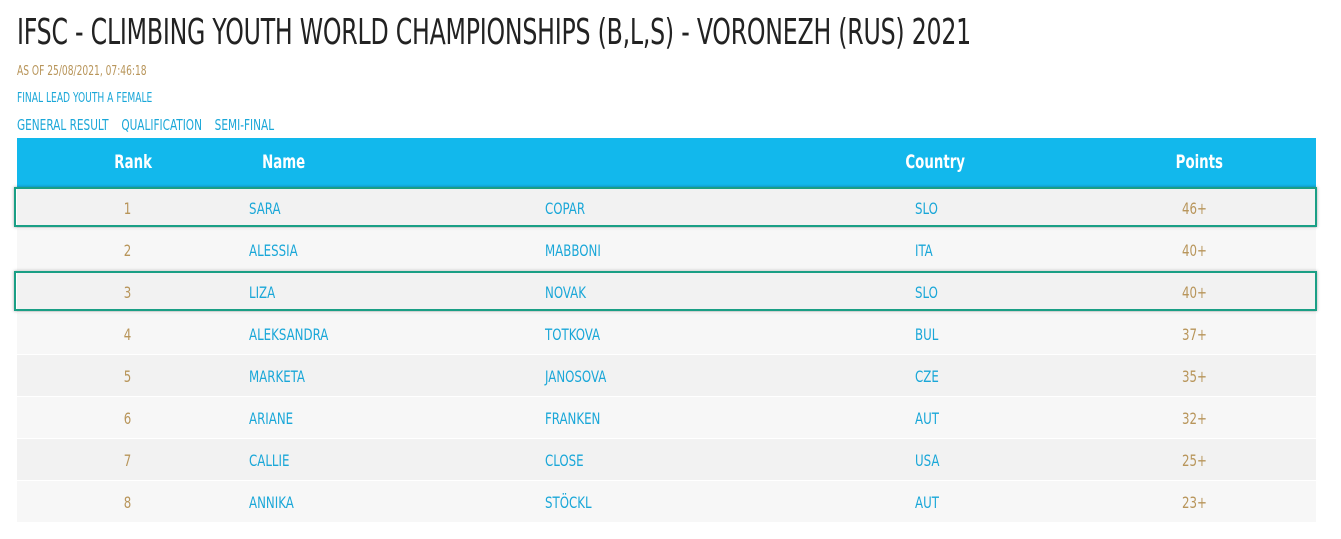 This screenshot has width=1341, height=539. Describe the element at coordinates (63, 125) in the screenshot. I see `tab-general-result: GENERAL RESULT` at that location.